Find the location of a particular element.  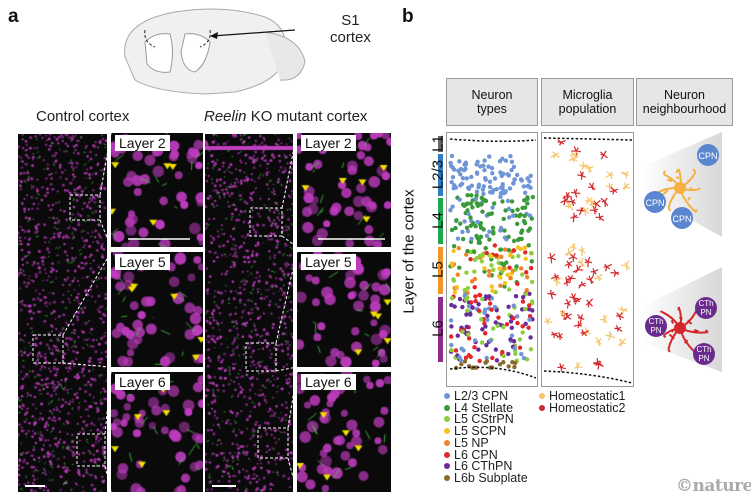

inset-label: Layer 2 is located at coordinates (142, 143).